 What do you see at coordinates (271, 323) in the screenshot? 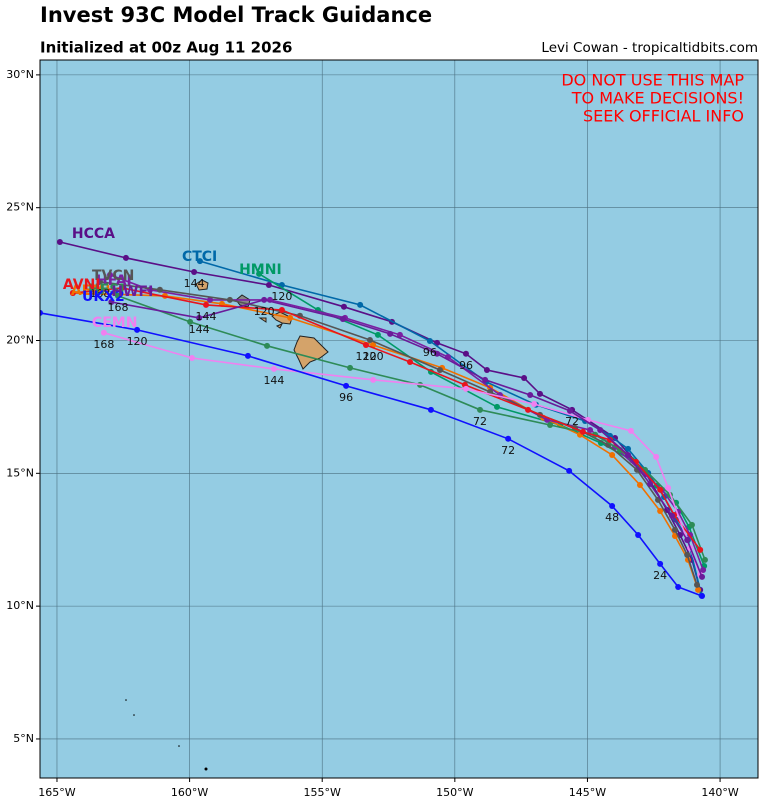
I see `island` at bounding box center [271, 323].